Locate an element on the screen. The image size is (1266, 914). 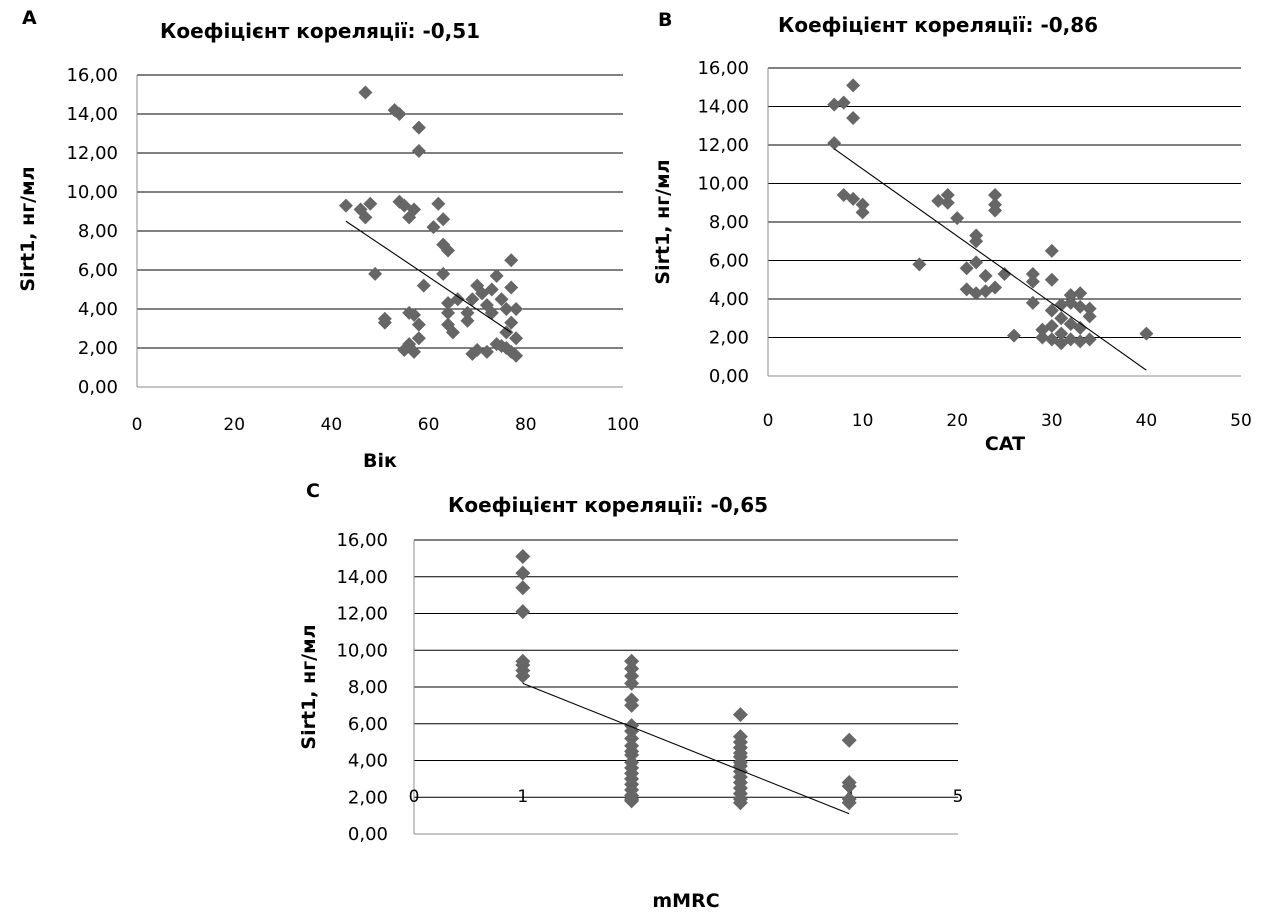
y-tick-label: 6,00 is located at coordinates (98, 270).